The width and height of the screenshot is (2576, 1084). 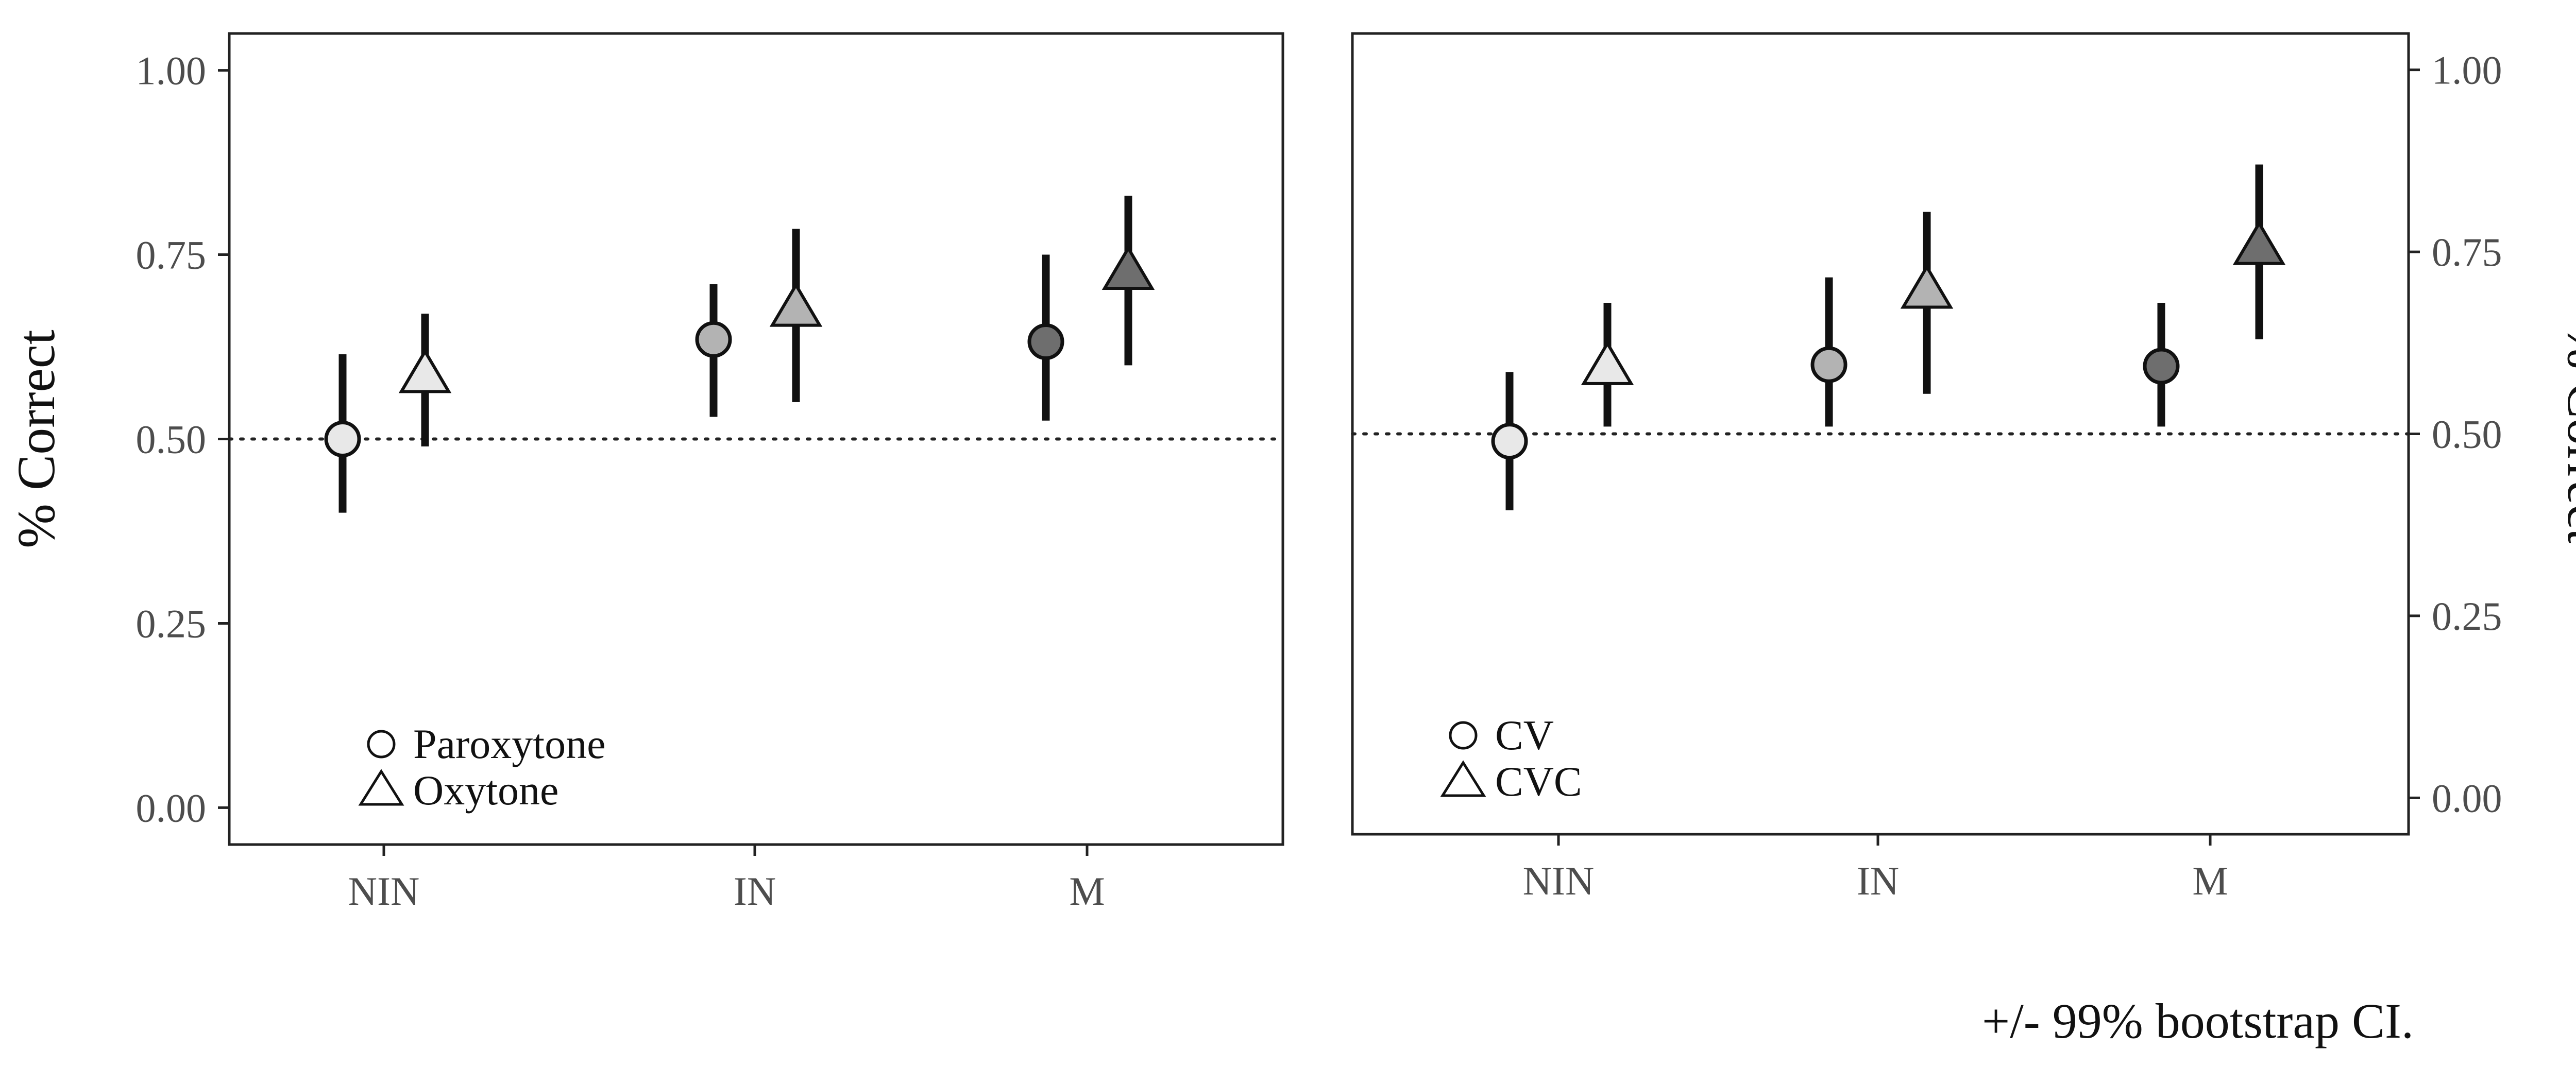 I want to click on panel-right-xtick-label: M, so click(x=2210, y=880).